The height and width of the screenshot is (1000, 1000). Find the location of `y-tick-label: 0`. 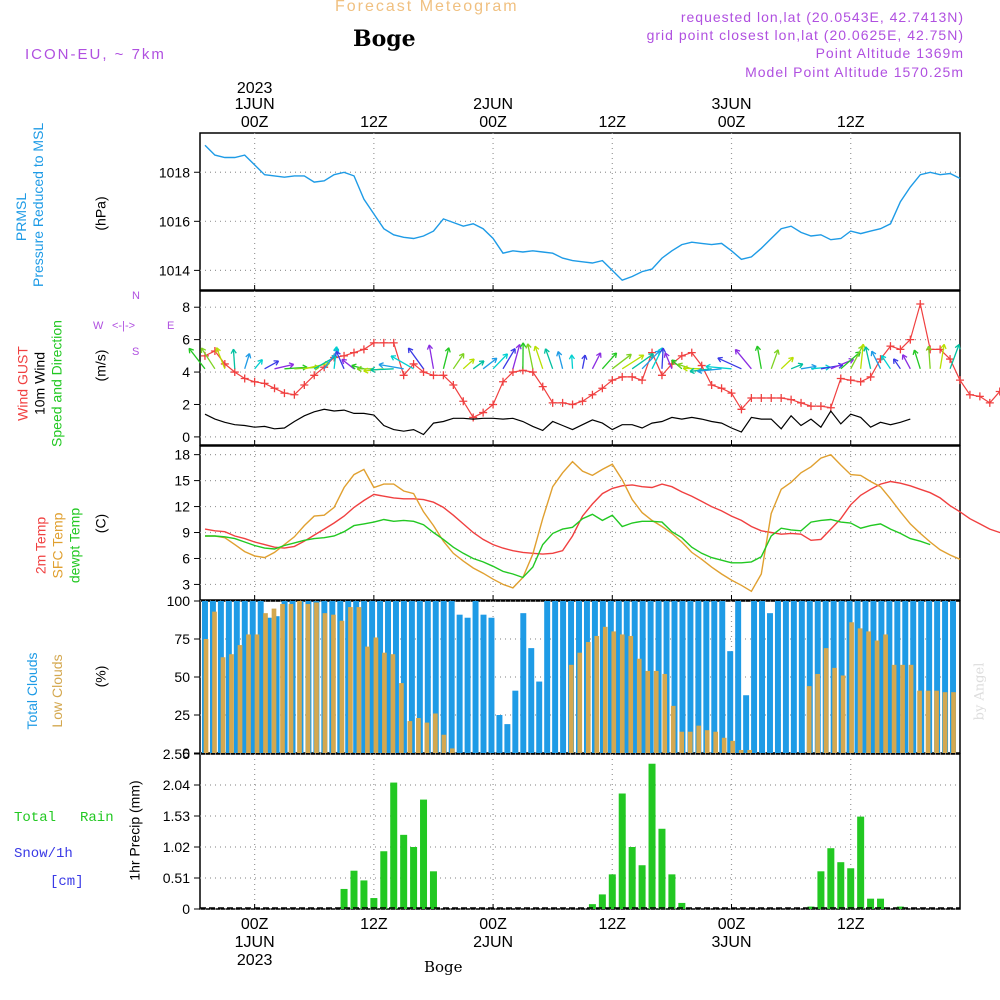

y-tick-label: 0 is located at coordinates (186, 909).